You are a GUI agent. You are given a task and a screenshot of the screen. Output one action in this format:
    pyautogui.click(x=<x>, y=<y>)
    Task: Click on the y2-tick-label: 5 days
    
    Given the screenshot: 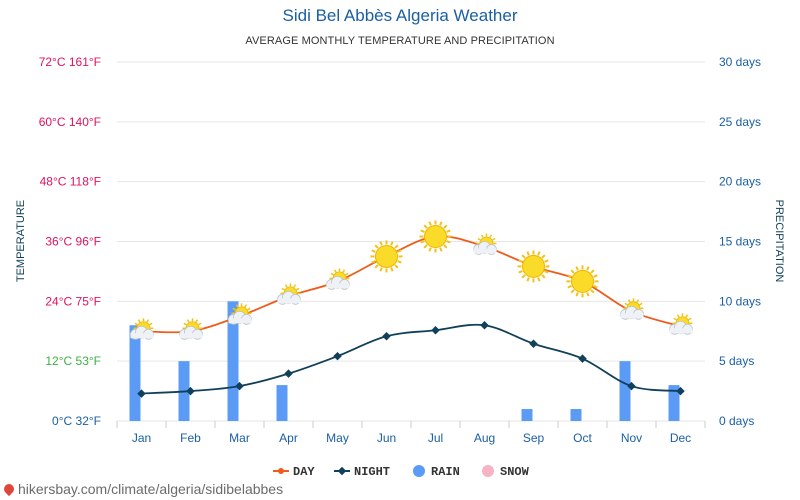 What is the action you would take?
    pyautogui.click(x=736, y=361)
    